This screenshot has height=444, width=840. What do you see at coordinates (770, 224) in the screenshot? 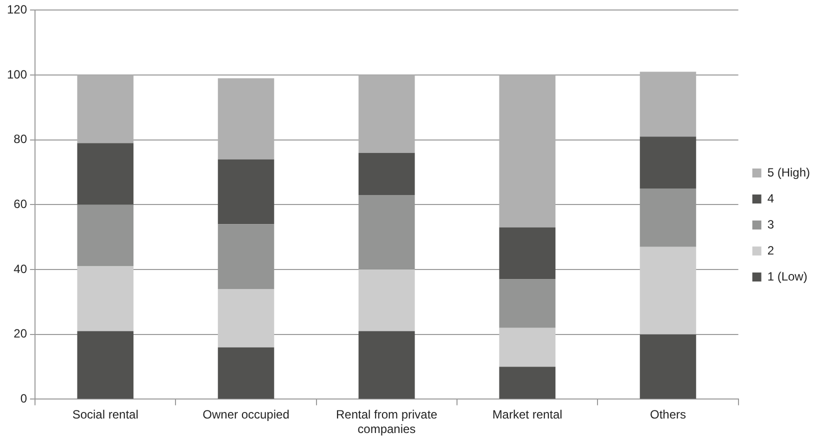
I see `legend-label: 3` at bounding box center [770, 224].